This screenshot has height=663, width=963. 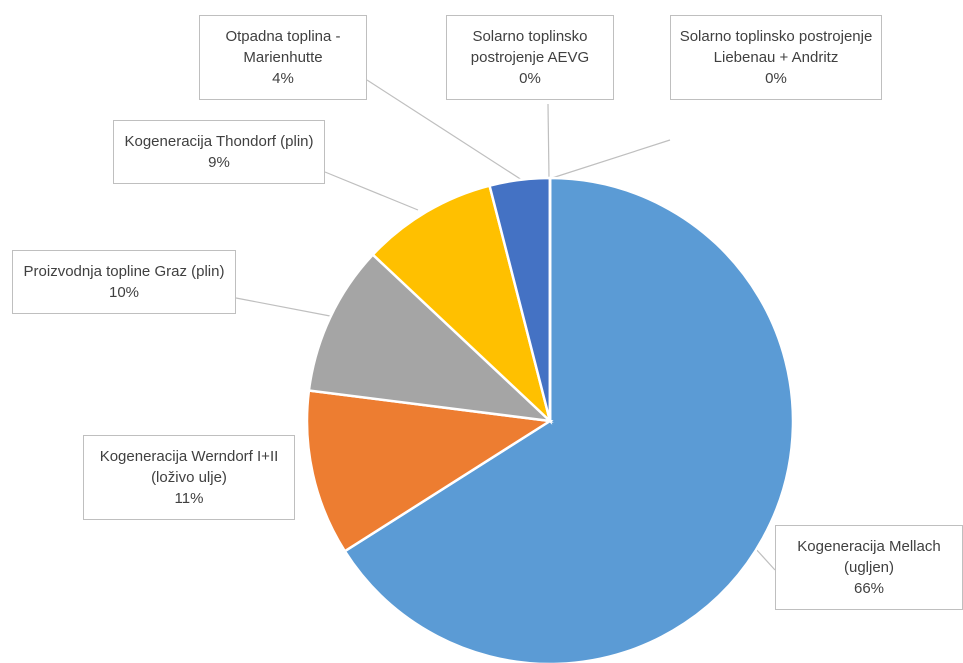 I want to click on label-value: 10%, so click(x=124, y=292).